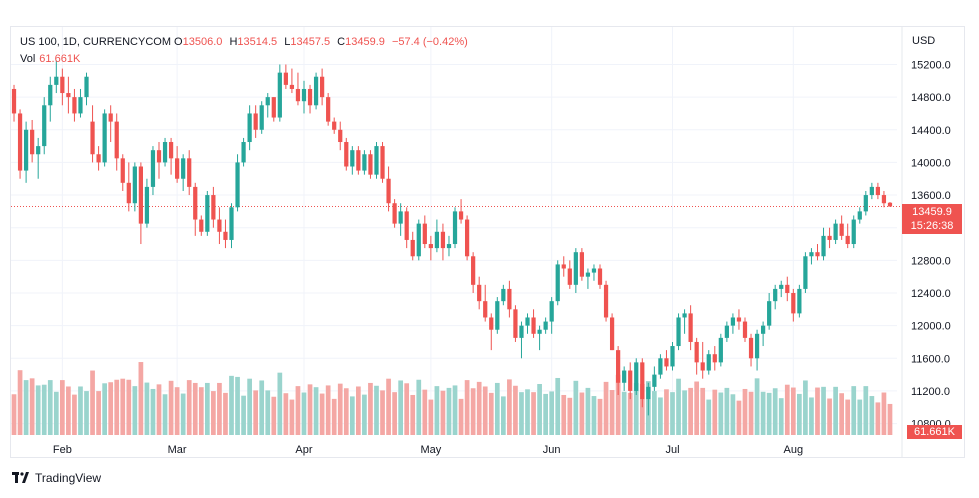 Image resolution: width=979 pixels, height=498 pixels. What do you see at coordinates (932, 212) in the screenshot?
I see `last-price-value: 13459.9` at bounding box center [932, 212].